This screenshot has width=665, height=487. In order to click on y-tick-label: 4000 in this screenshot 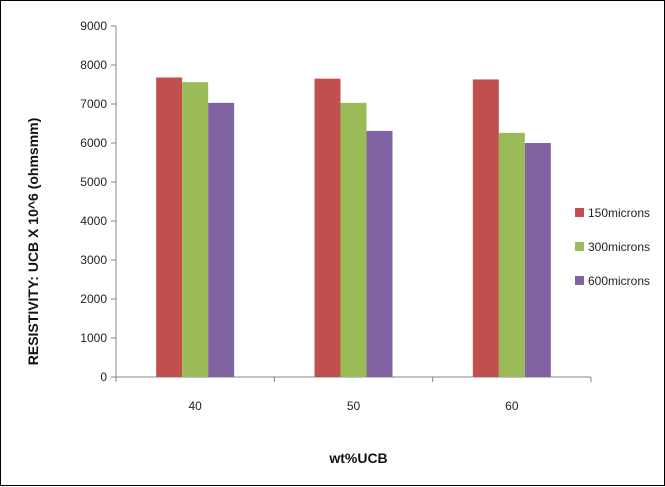, I will do `click(93, 221)`.